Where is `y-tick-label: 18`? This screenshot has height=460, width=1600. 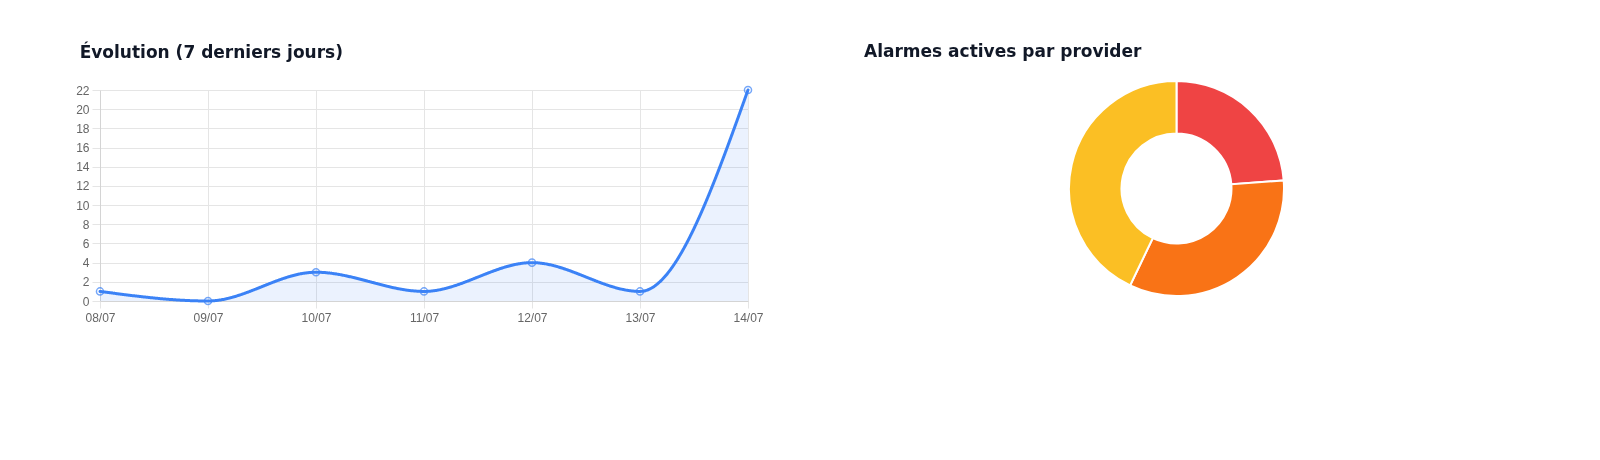 y-tick-label: 18 is located at coordinates (83, 128).